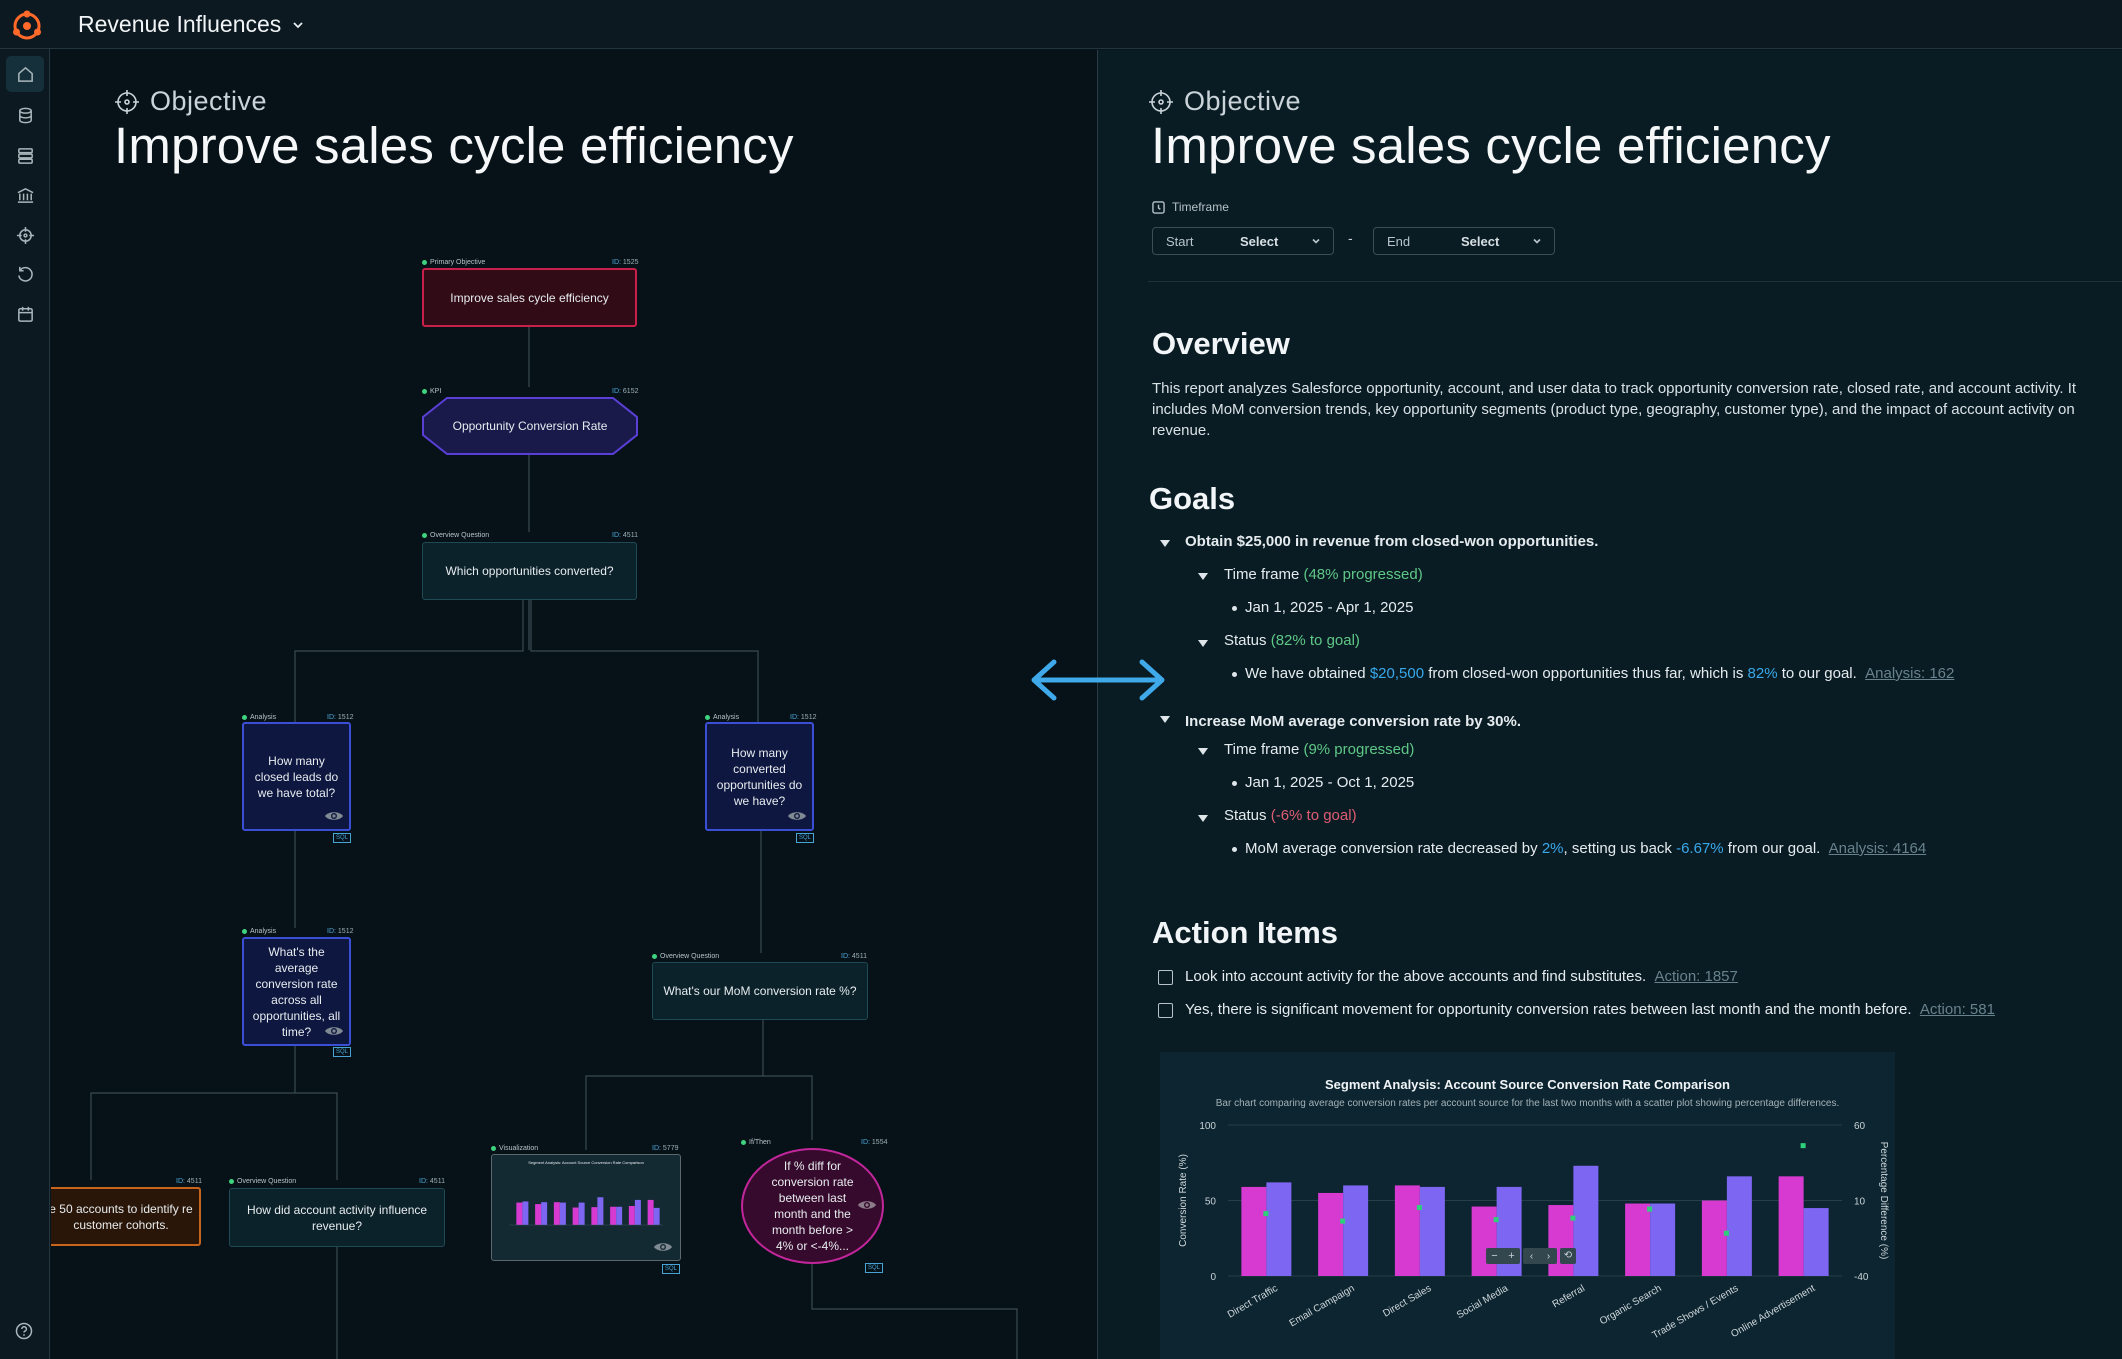 This screenshot has width=2122, height=1359. Describe the element at coordinates (760, 991) in the screenshot. I see `graph-node-overview-question: What's our MoM conversion rate %?` at that location.